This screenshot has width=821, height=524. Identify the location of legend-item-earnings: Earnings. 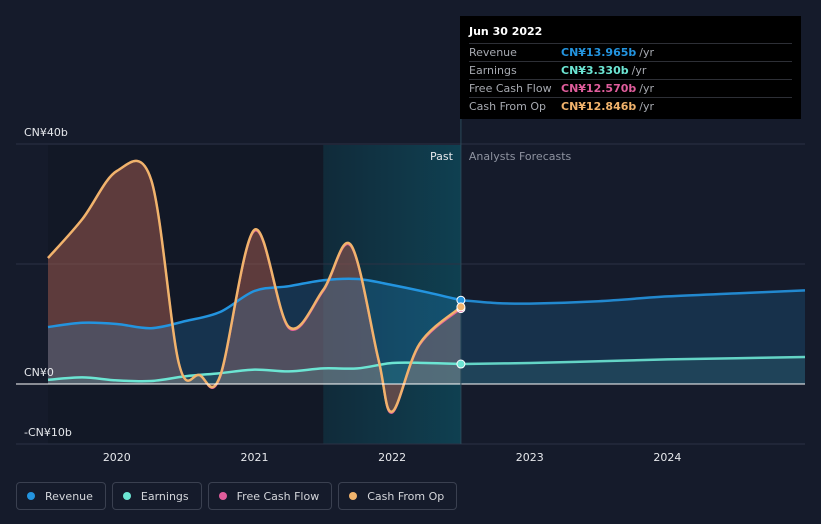
(156, 496).